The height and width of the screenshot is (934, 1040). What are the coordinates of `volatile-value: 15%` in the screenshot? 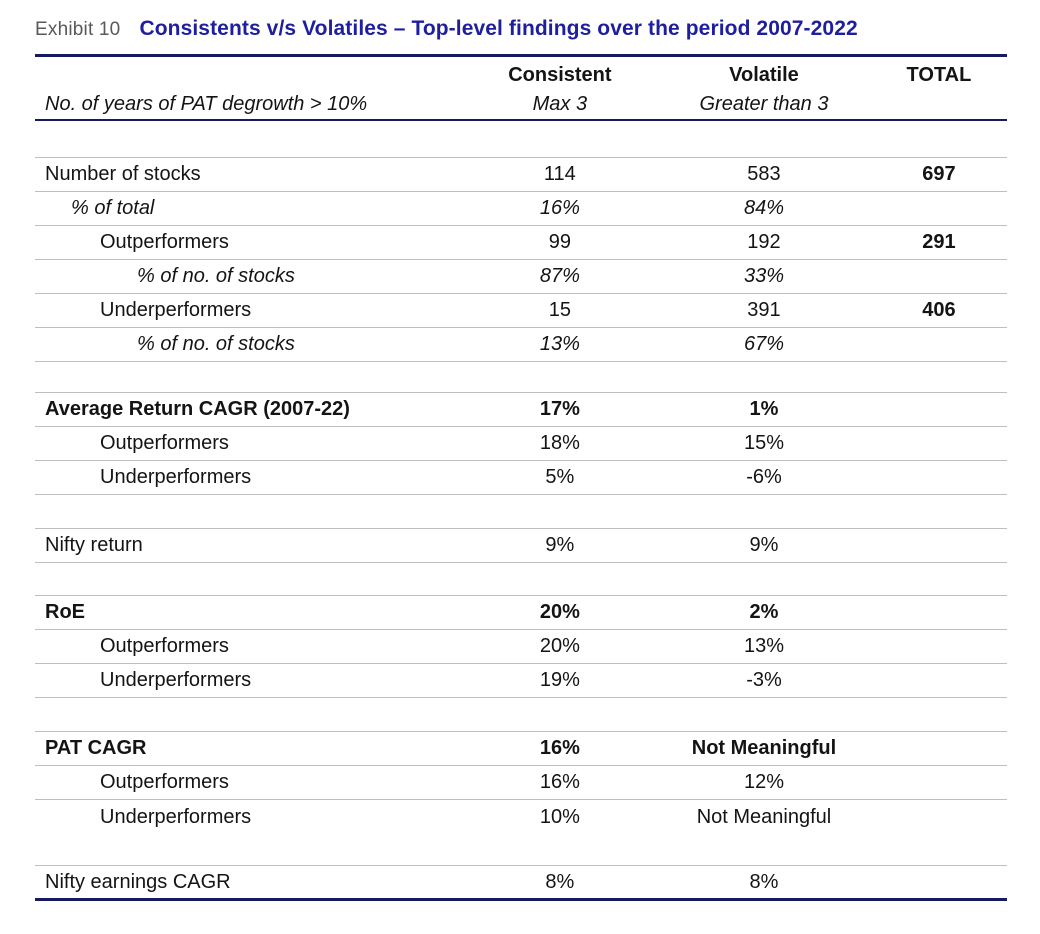 It's located at (763, 443).